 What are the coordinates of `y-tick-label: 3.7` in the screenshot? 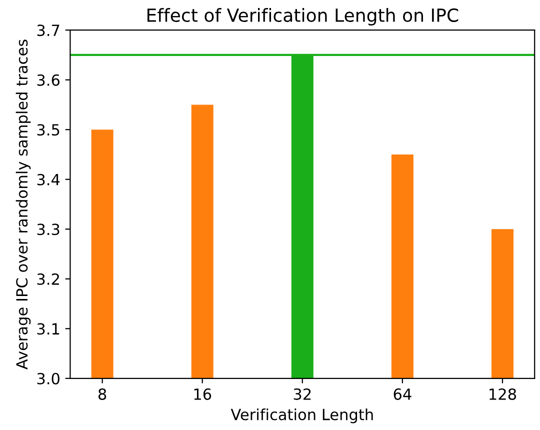 It's located at (48, 30).